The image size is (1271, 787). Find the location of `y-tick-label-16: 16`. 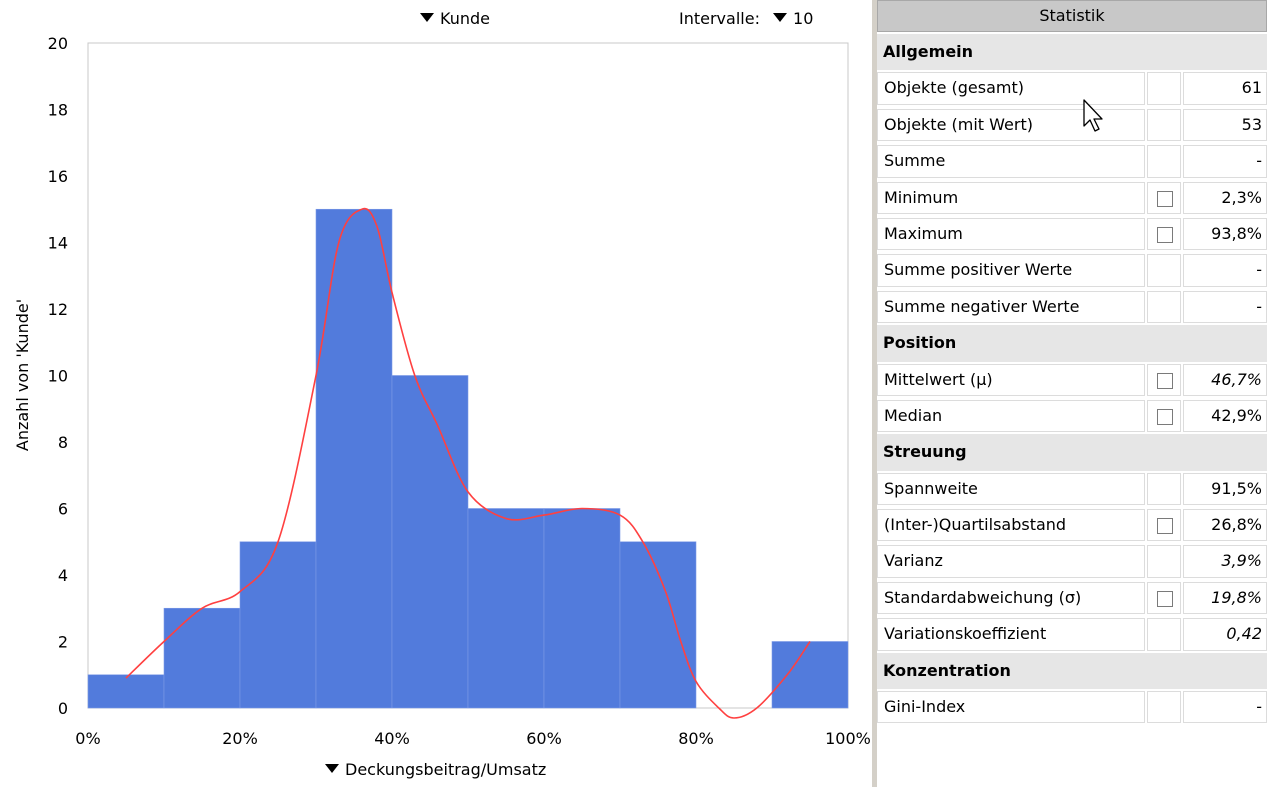

y-tick-label-16: 16 is located at coordinates (58, 176).